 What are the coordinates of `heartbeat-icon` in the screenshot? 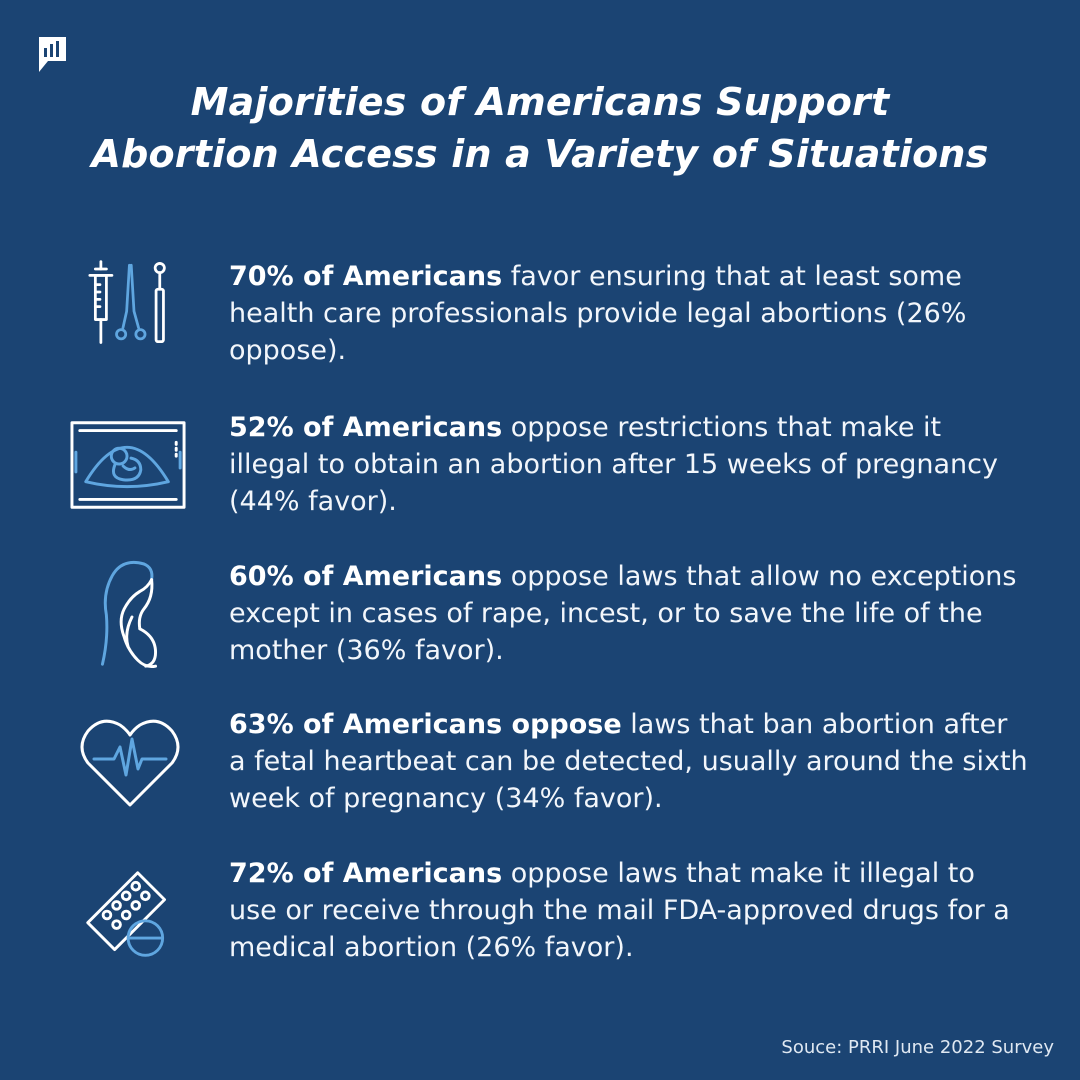 It's located at (130, 763).